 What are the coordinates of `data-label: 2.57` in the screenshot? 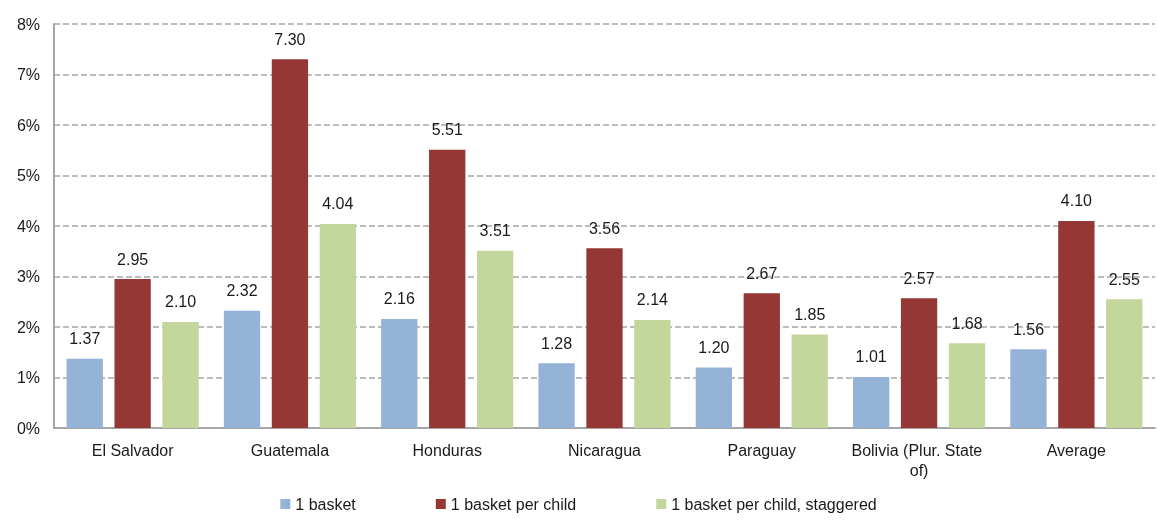 It's located at (919, 278).